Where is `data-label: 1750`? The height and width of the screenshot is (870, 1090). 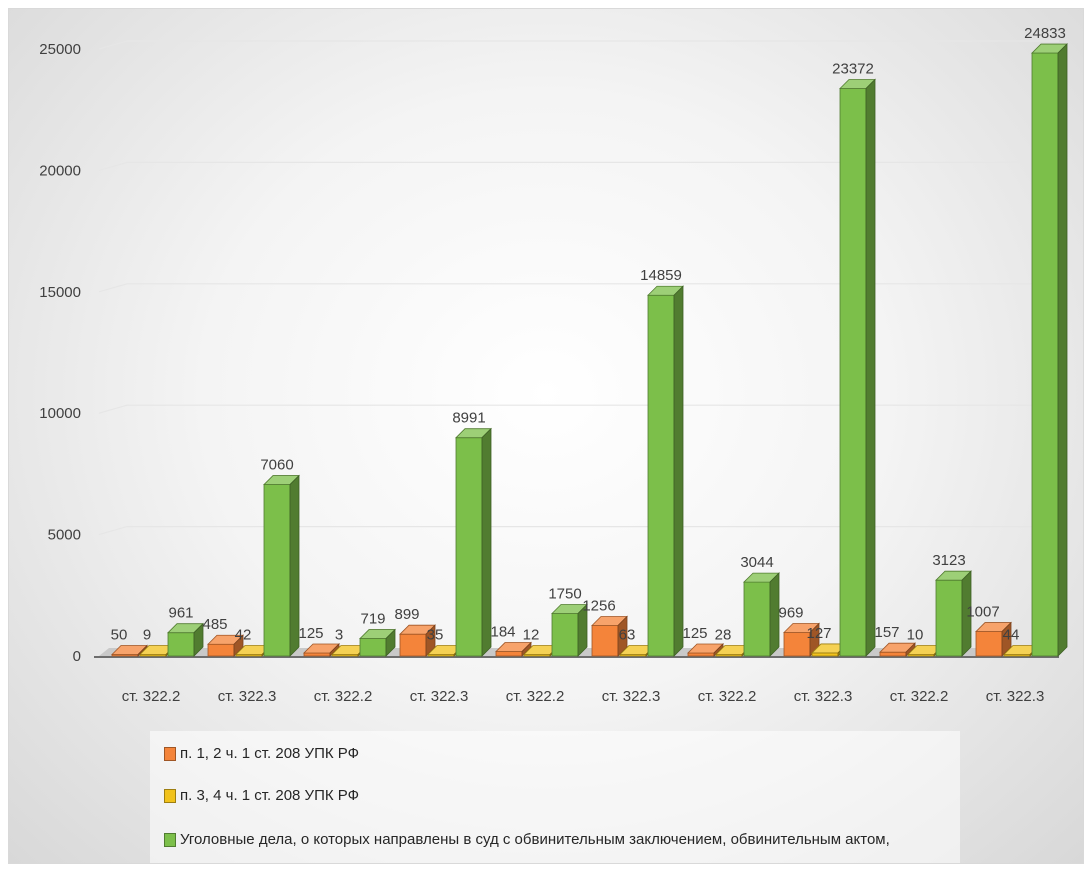
data-label: 1750 is located at coordinates (564, 594).